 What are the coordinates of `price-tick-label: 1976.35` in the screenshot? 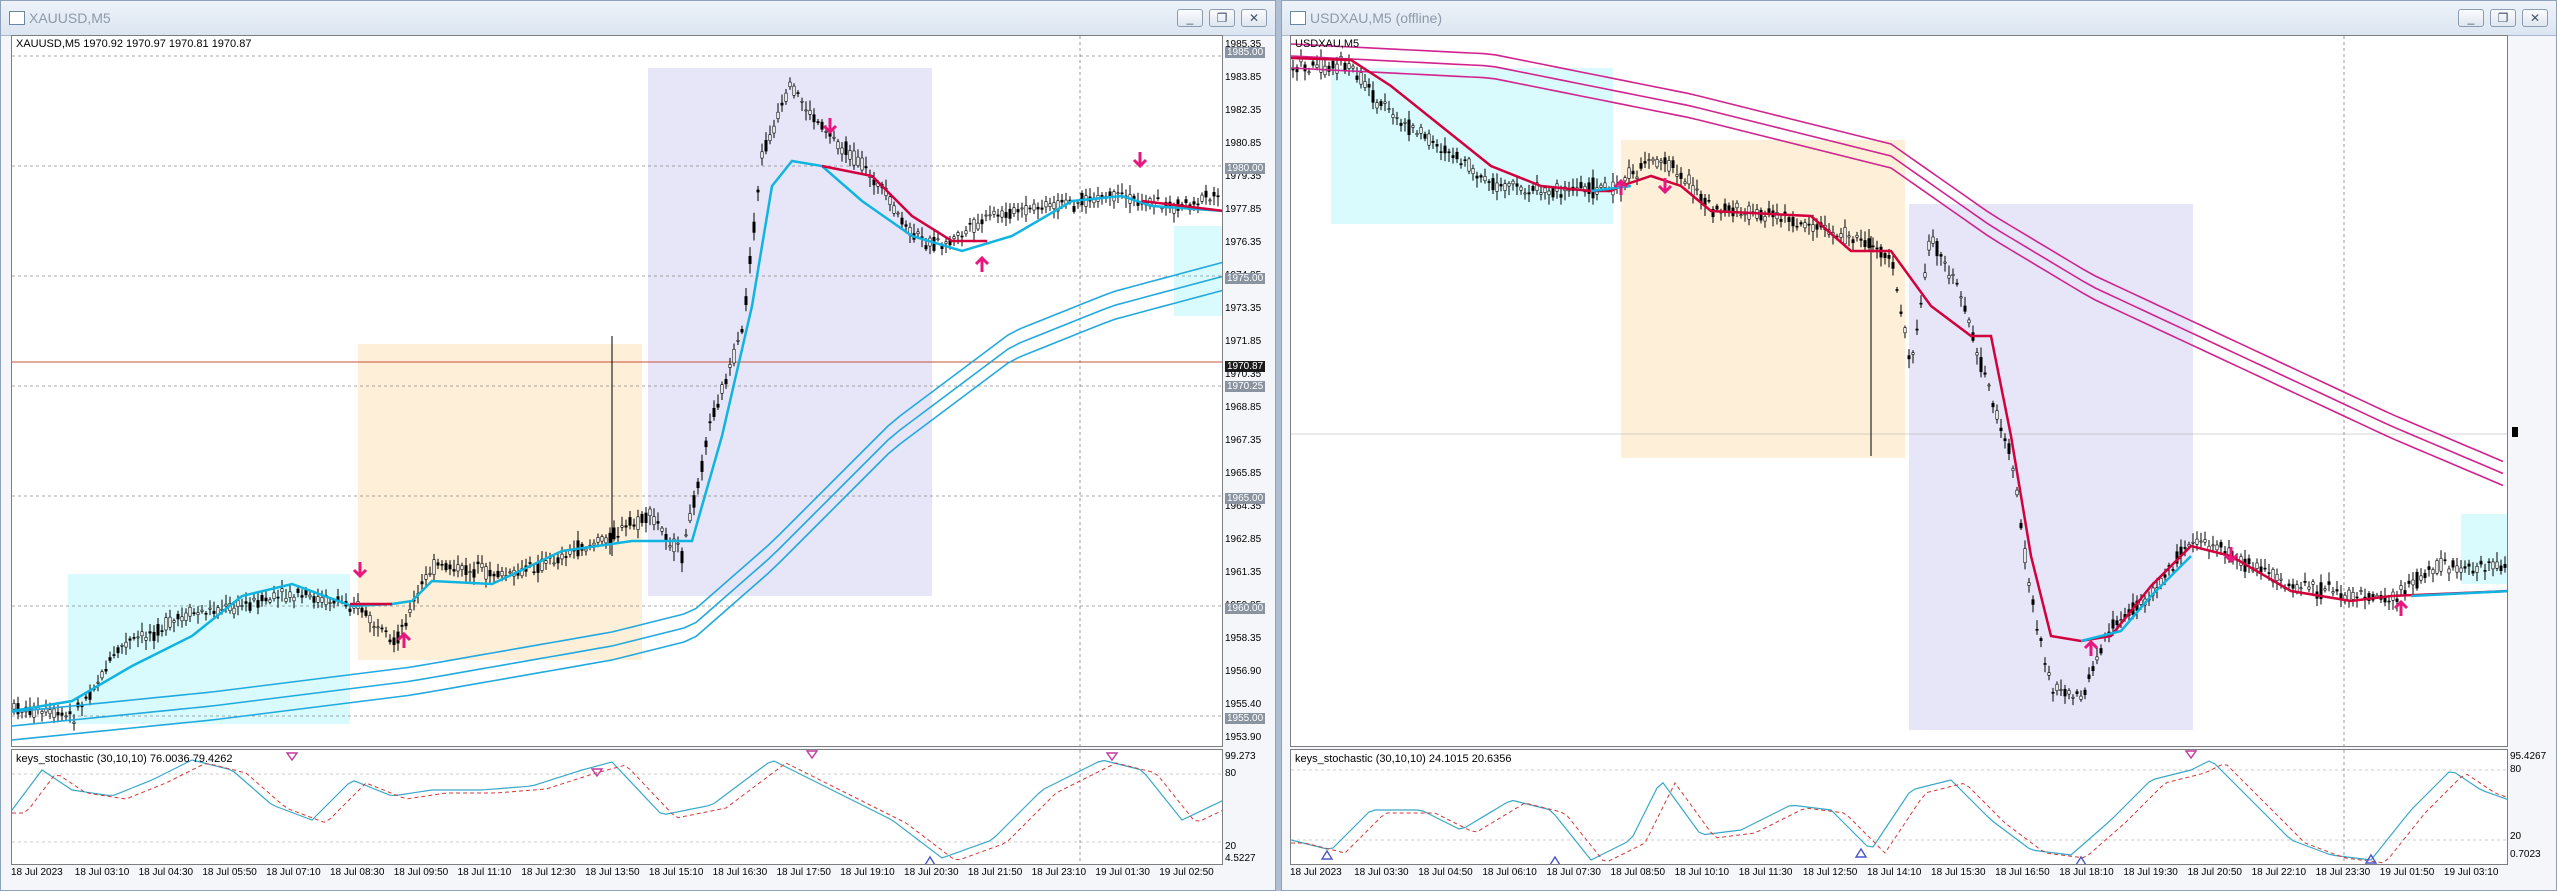 It's located at (1243, 242).